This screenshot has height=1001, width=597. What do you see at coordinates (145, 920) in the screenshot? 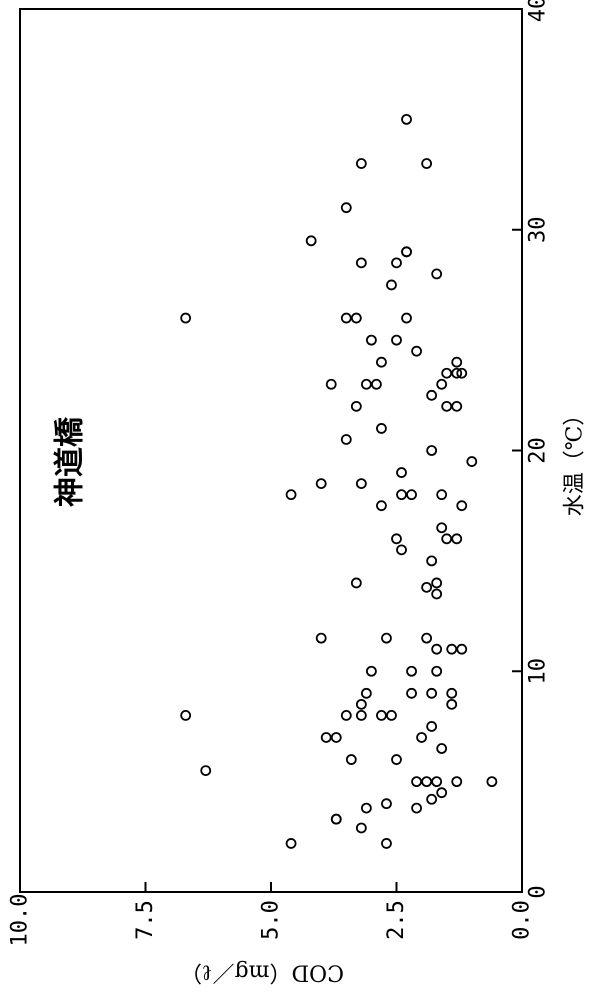
I see `y-tick-label: 7.5` at bounding box center [145, 920].